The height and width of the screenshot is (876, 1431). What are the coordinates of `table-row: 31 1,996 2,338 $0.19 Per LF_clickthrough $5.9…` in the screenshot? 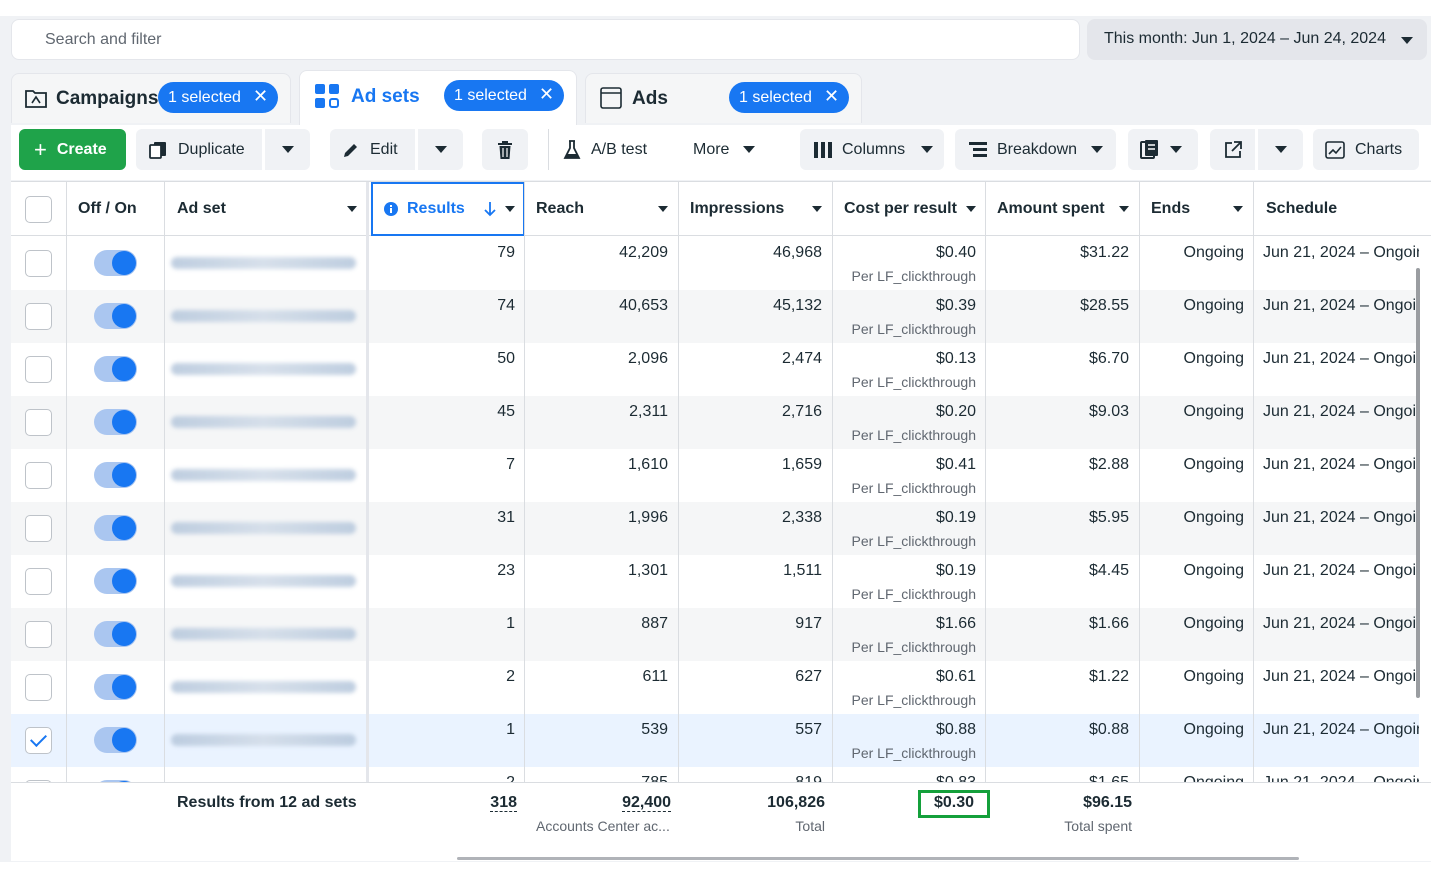 It's located at (715, 528).